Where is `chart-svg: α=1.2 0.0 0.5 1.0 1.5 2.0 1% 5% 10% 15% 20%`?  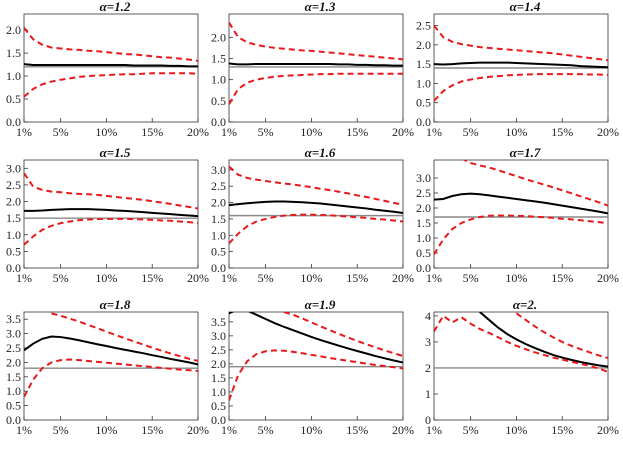 chart-svg: α=1.2 0.0 0.5 1.0 1.5 2.0 1% 5% 10% 15% 20% is located at coordinates (107, 69).